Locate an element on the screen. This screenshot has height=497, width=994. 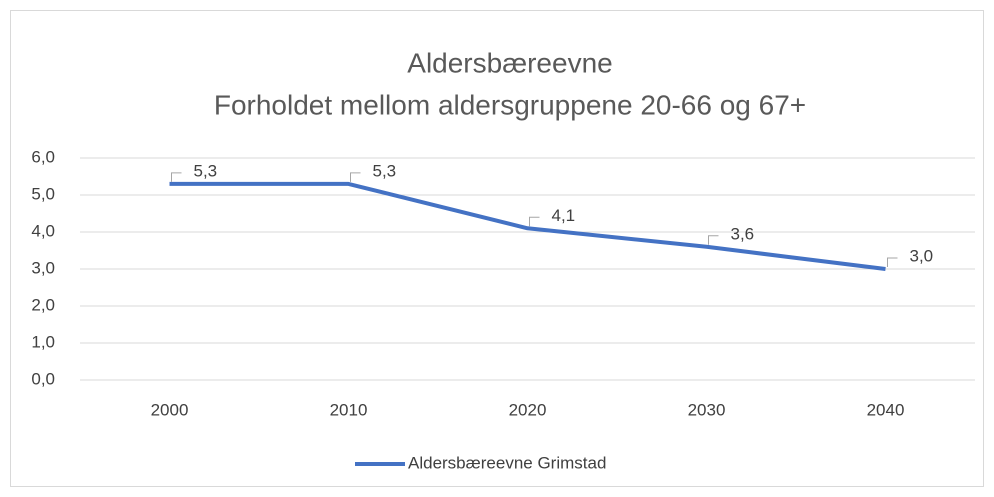
x-tick-label: 2000 is located at coordinates (170, 409).